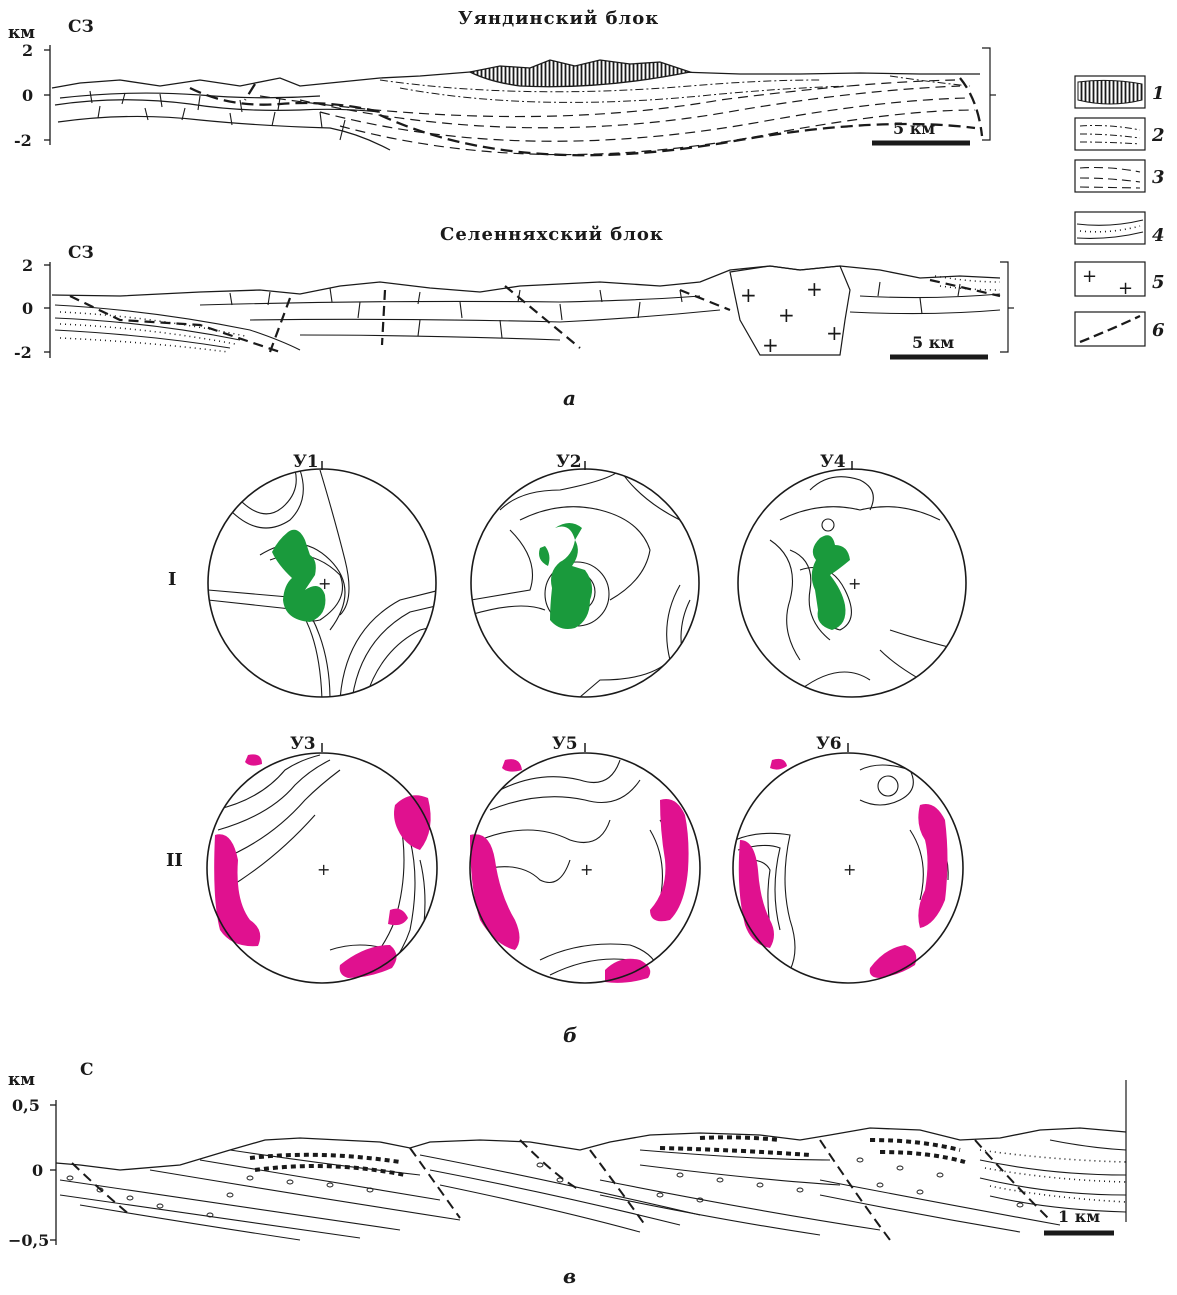 The height and width of the screenshot is (1295, 1177). I want to click on profile-title-a1: Уяндинский блок, so click(558, 18).